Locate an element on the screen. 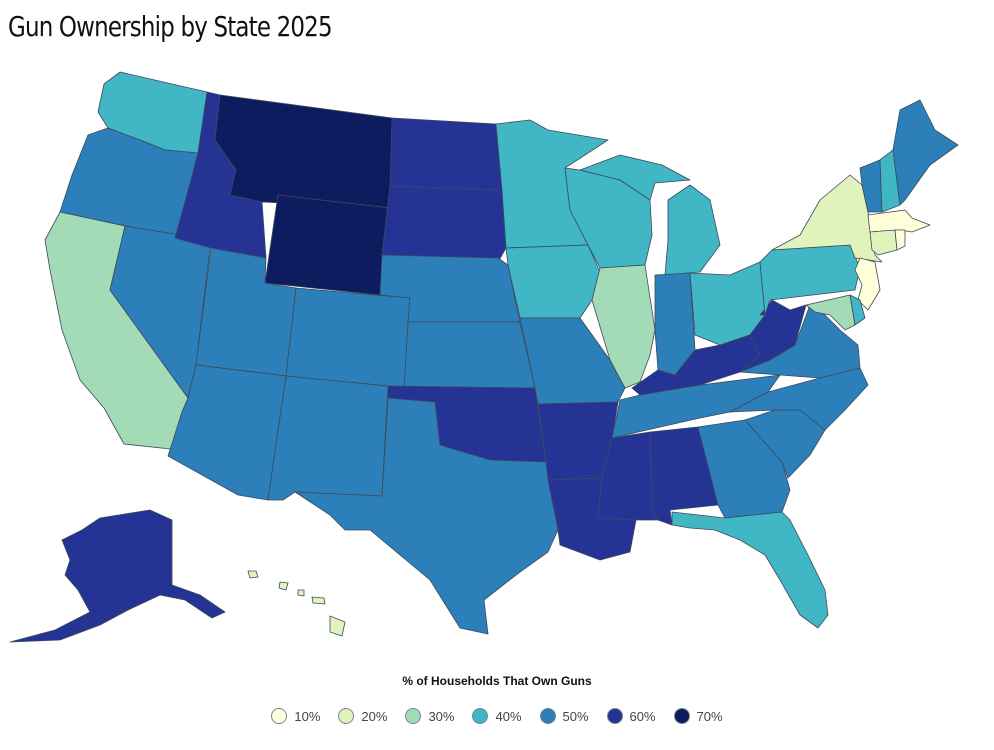 The image size is (994, 750). state-ND is located at coordinates (446, 154).